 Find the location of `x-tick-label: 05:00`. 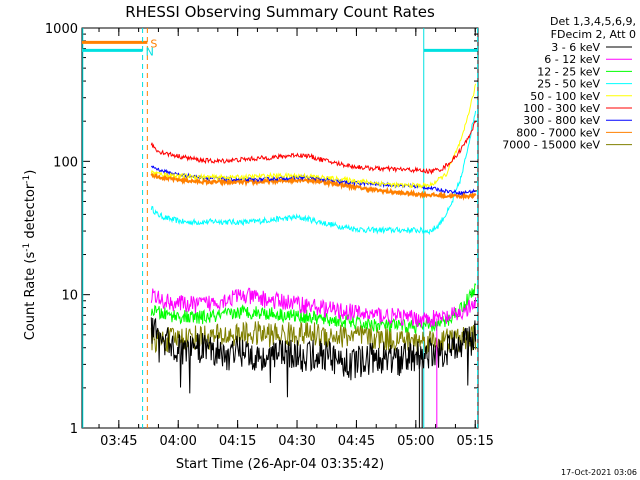

x-tick-label: 05:00 is located at coordinates (415, 441).